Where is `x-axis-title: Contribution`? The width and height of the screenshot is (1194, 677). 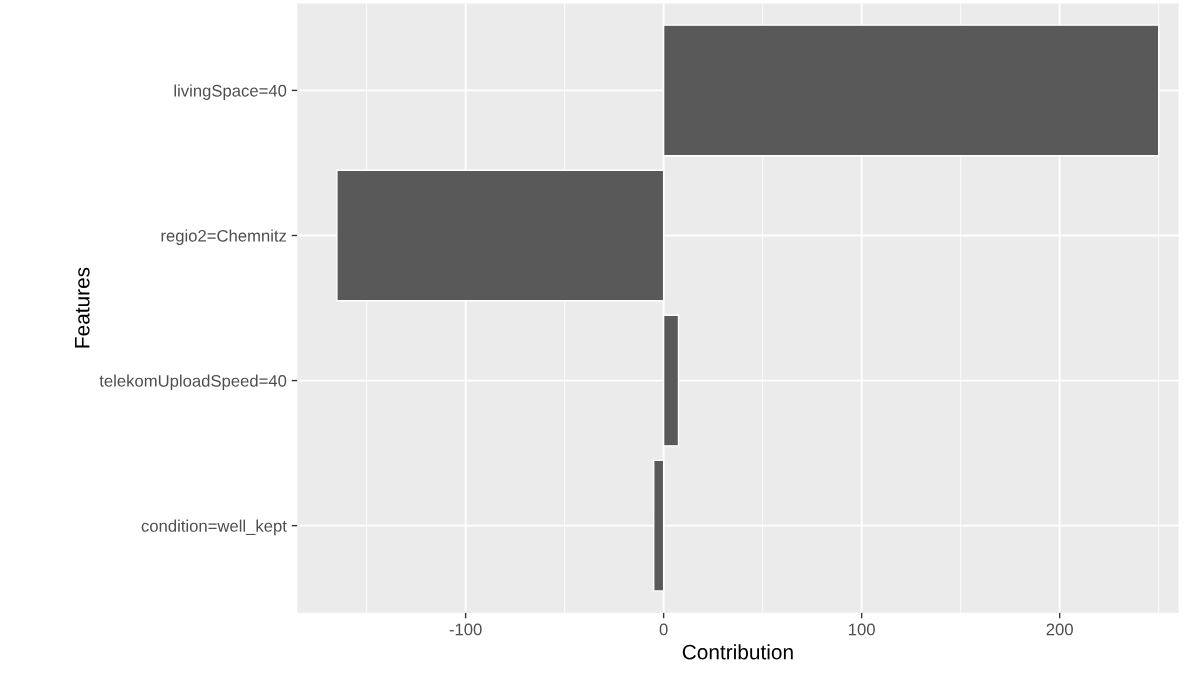
x-axis-title: Contribution is located at coordinates (737, 652).